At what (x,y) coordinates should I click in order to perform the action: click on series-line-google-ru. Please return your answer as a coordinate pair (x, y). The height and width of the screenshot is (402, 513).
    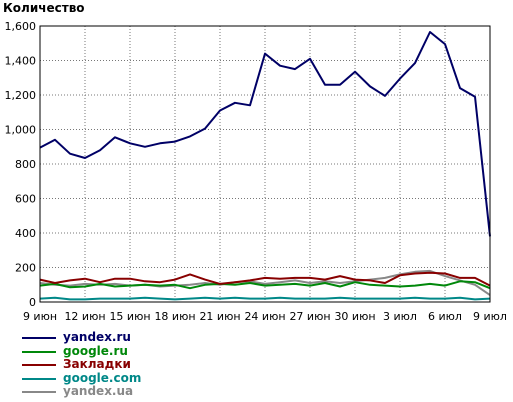
    Looking at the image, I should click on (265, 285).